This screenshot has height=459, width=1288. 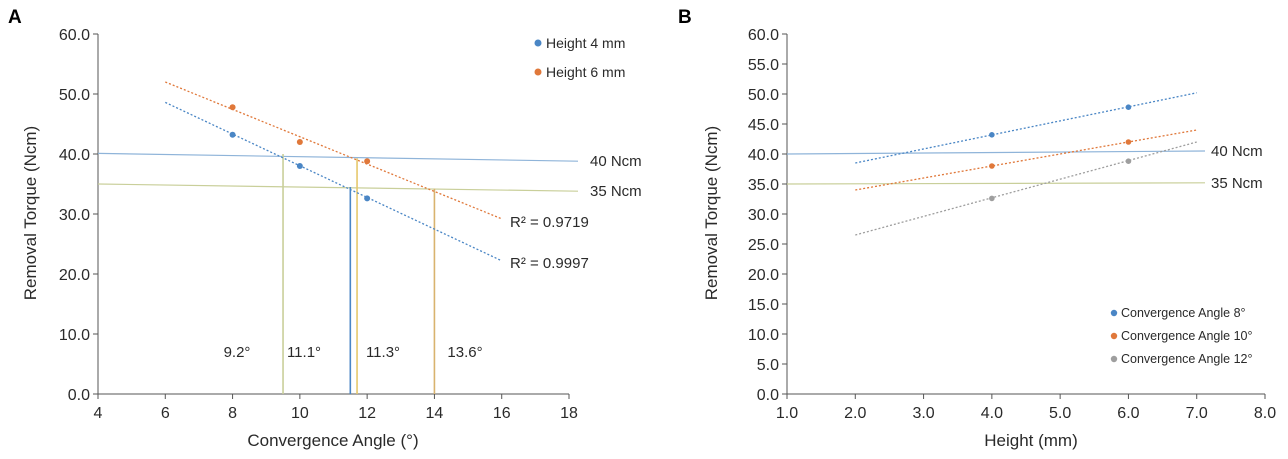 I want to click on panel-a-y-tick-label: 10.0, so click(x=74, y=335).